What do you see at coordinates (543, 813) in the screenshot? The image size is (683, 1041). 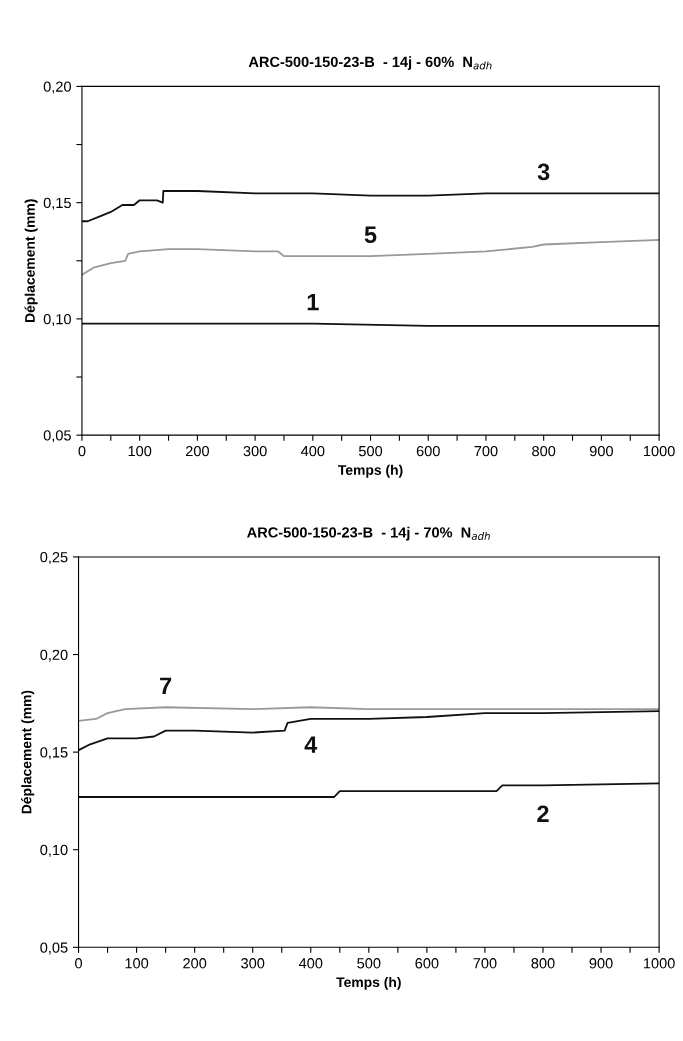 I see `series-label: 2` at bounding box center [543, 813].